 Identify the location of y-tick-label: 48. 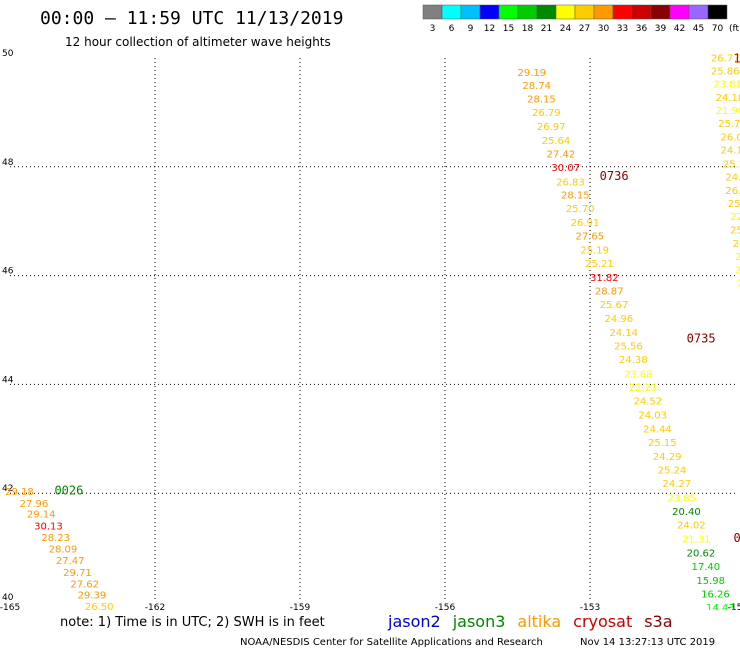
(8, 163).